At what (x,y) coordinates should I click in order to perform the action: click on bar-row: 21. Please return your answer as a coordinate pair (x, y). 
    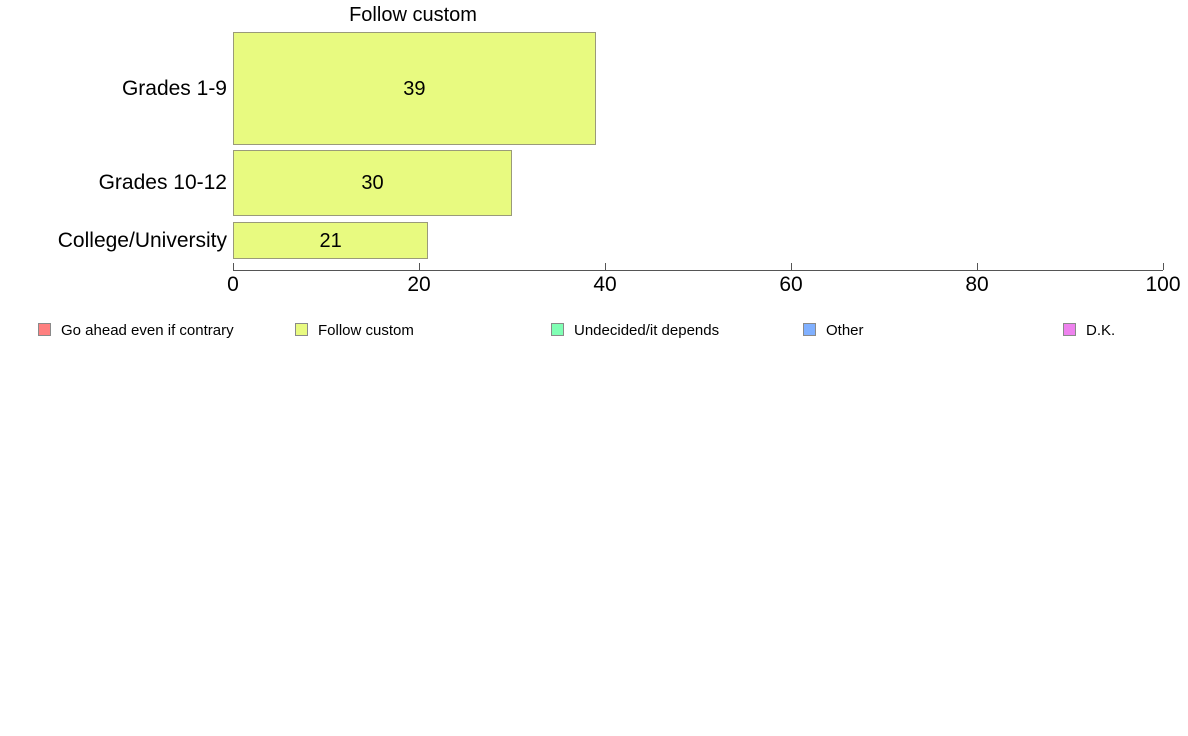
    Looking at the image, I should click on (698, 240).